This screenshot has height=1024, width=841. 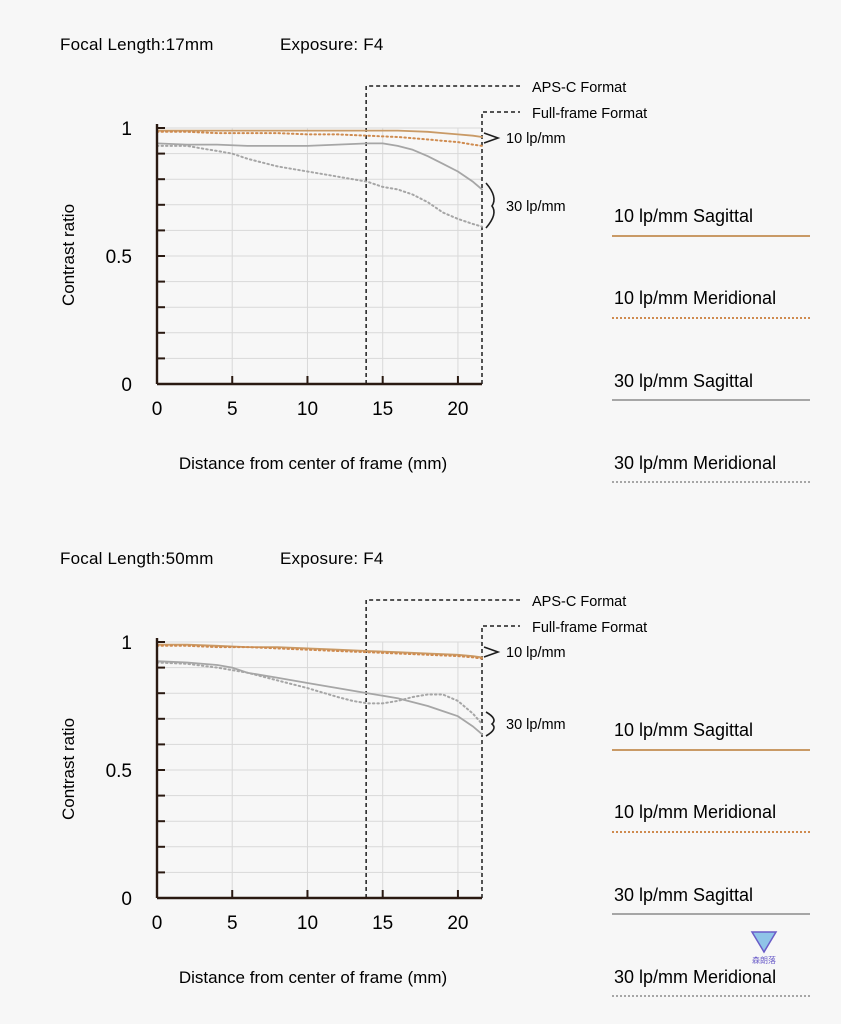 What do you see at coordinates (137, 558) in the screenshot?
I see `focal-length-label: Focal Length:50mm` at bounding box center [137, 558].